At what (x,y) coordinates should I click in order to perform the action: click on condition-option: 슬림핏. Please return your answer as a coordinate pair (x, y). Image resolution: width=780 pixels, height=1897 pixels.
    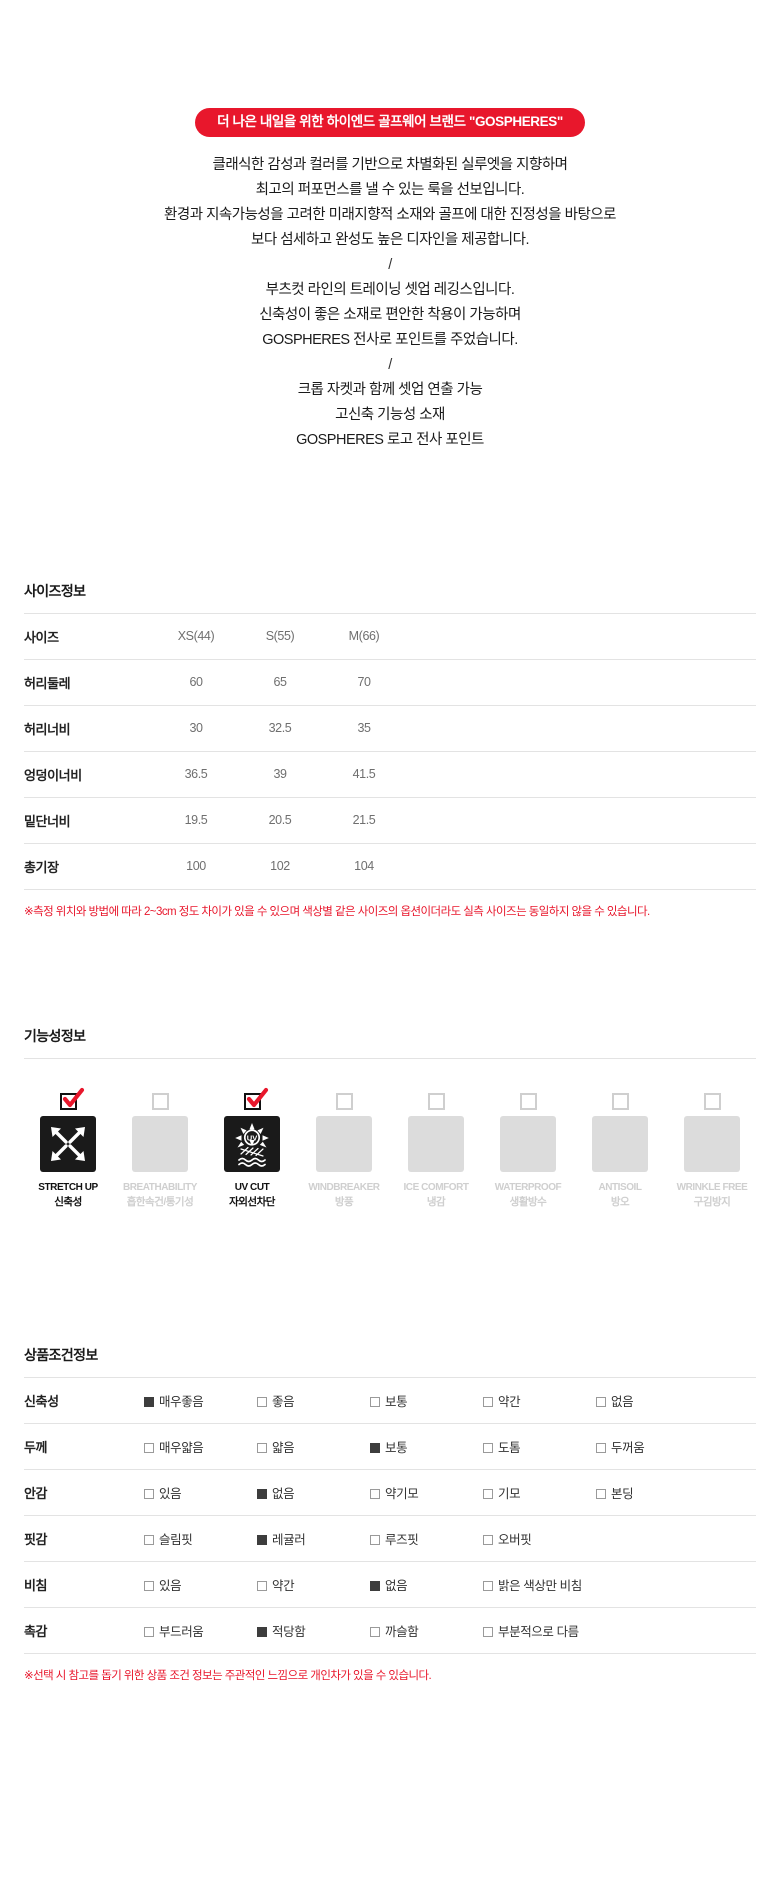
    Looking at the image, I should click on (200, 1537).